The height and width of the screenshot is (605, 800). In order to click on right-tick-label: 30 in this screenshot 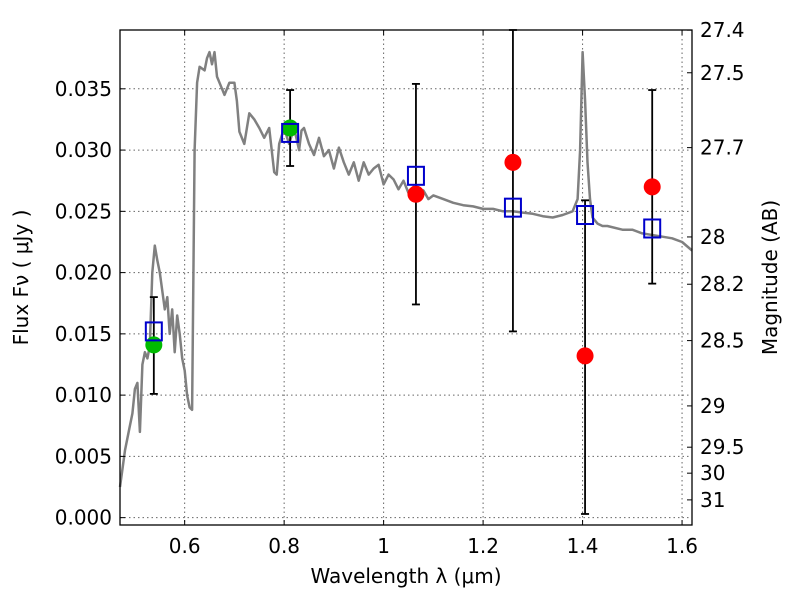, I will do `click(712, 473)`.